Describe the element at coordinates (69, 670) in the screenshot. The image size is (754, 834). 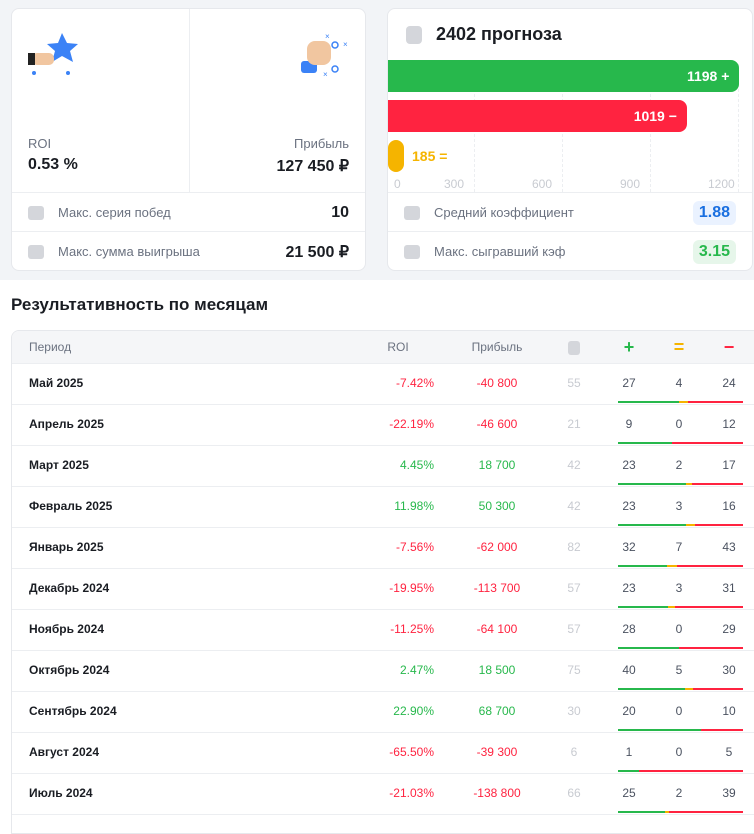
I see `period-cell: Октябрь 2024` at that location.